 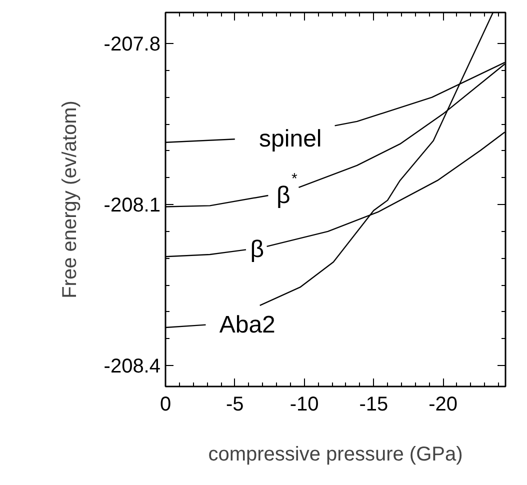 I want to click on y-tick-label: -208.4, so click(x=132, y=367).